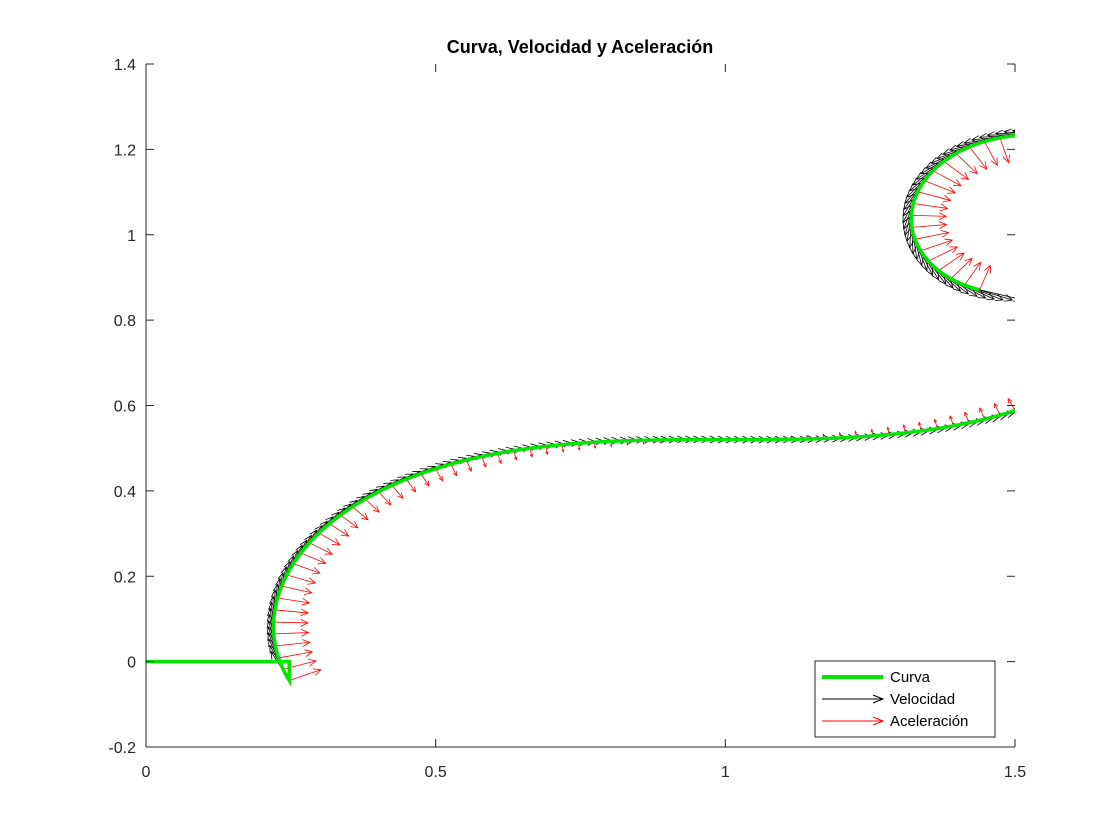 This screenshot has width=1120, height=840. What do you see at coordinates (125, 407) in the screenshot?
I see `y-tick-label: 0.6` at bounding box center [125, 407].